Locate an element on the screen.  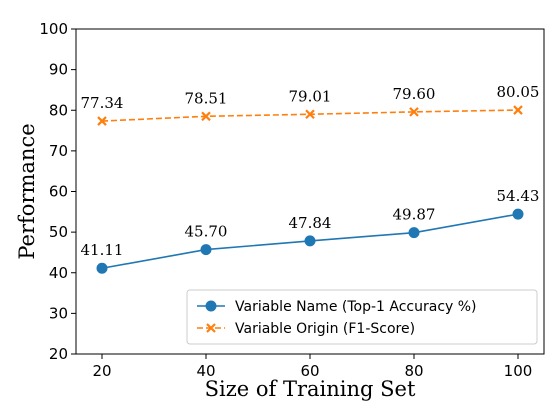
data-label-1: 80.05 is located at coordinates (518, 92).